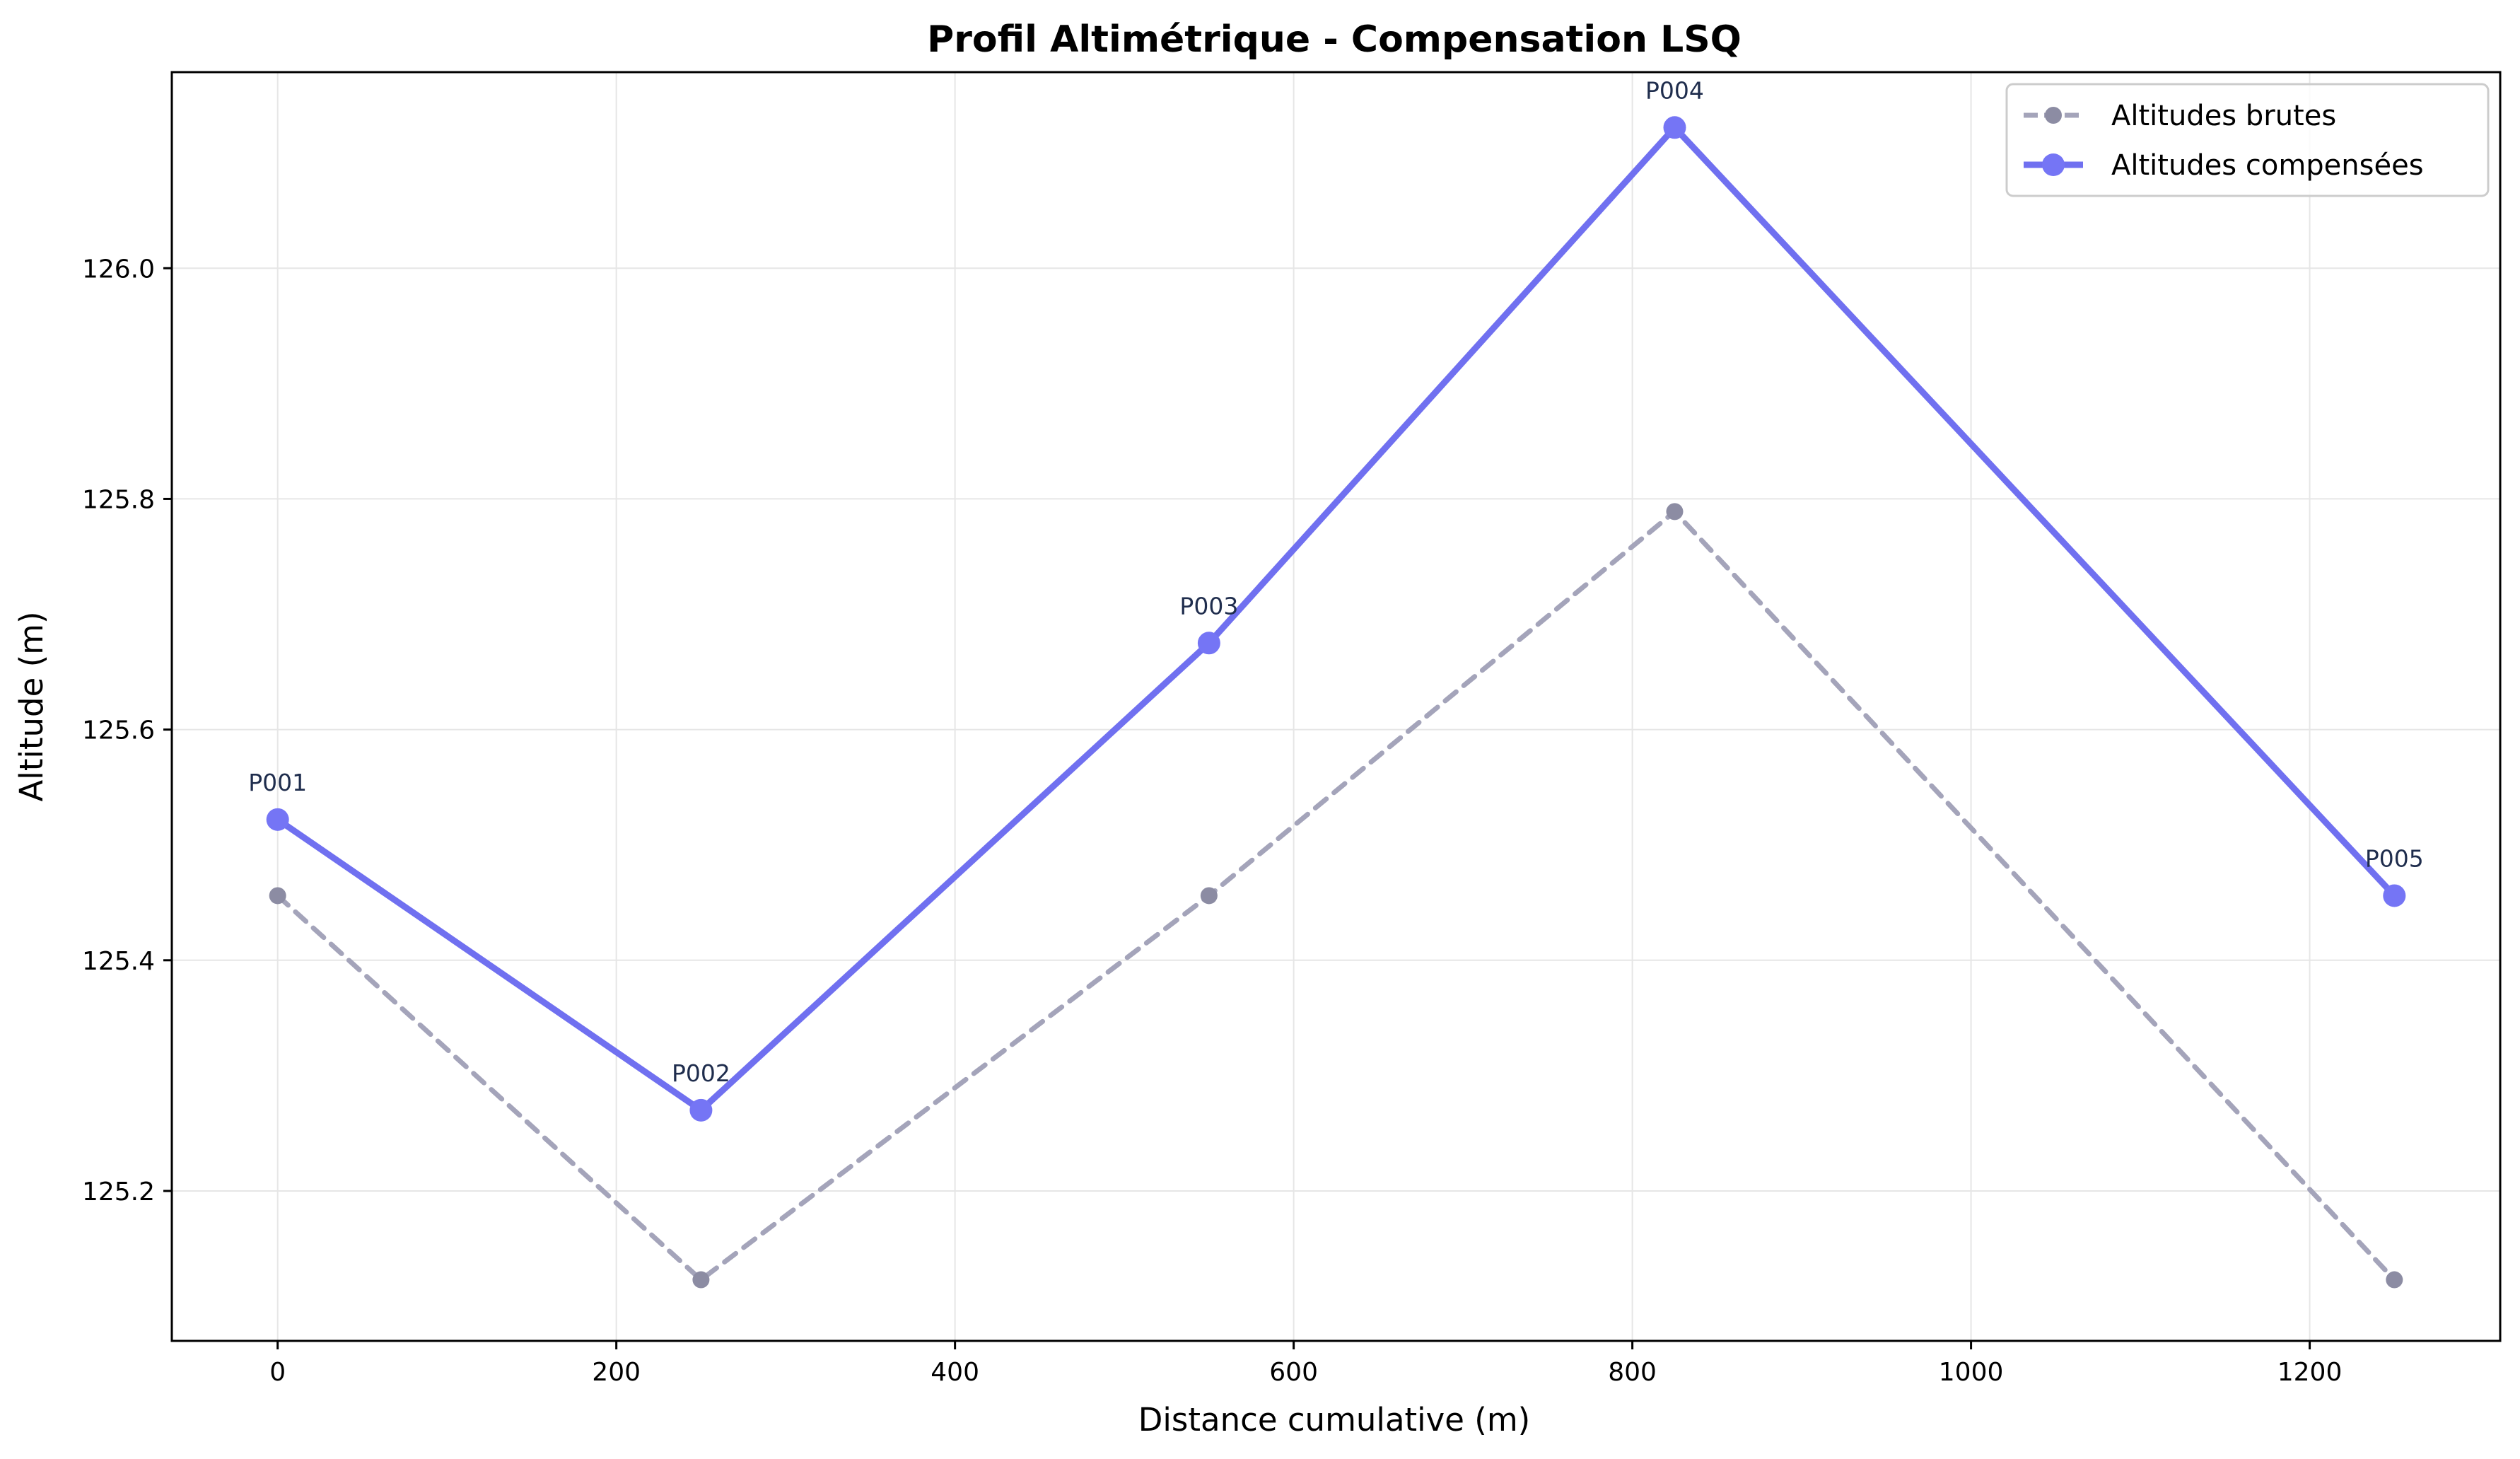 The width and height of the screenshot is (2520, 1459). I want to click on x-tick-label: 800, so click(1633, 1372).